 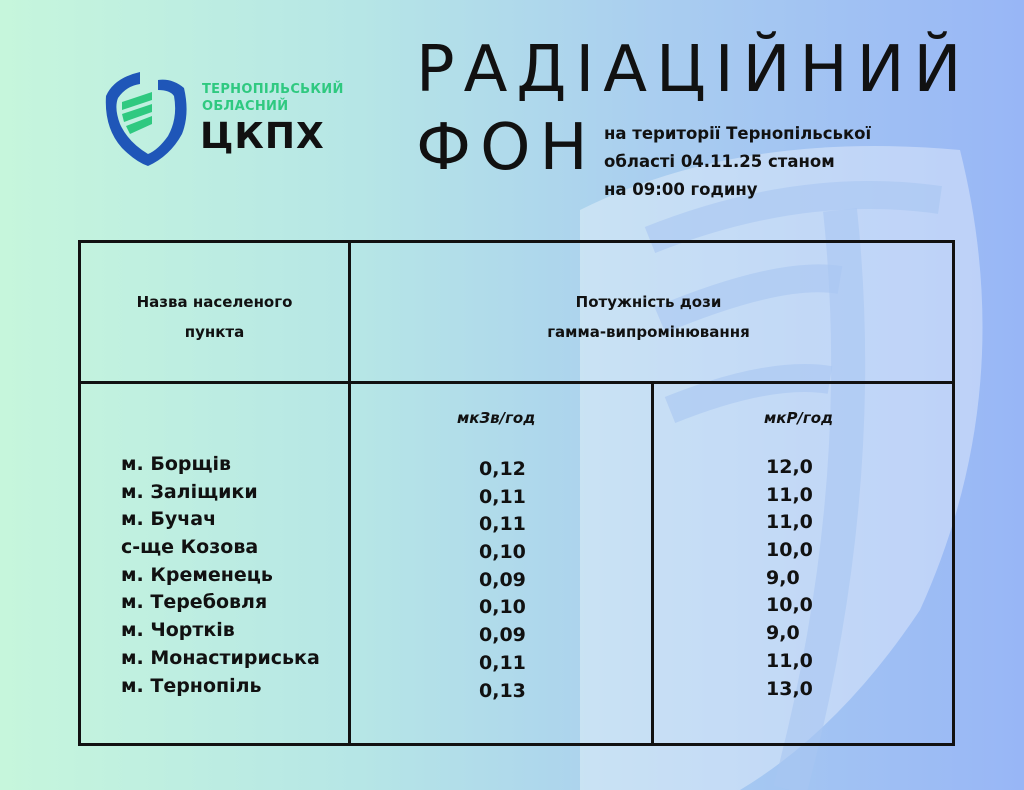 I want to click on place-name: м. Теребовля, so click(x=194, y=602).